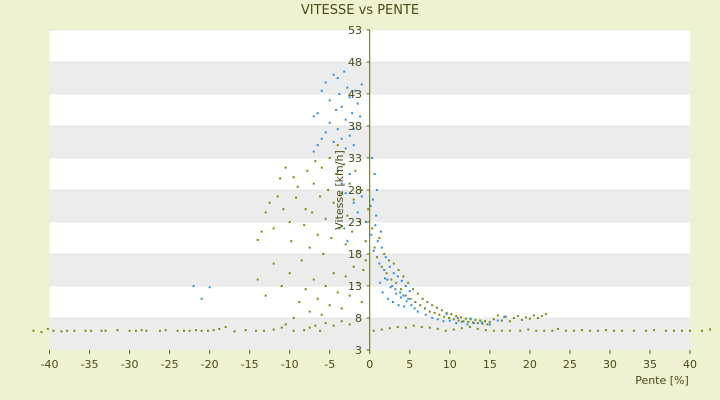  What do you see at coordinates (339, 190) in the screenshot?
I see `y-axis-label: Vitesse [km/h]` at bounding box center [339, 190].